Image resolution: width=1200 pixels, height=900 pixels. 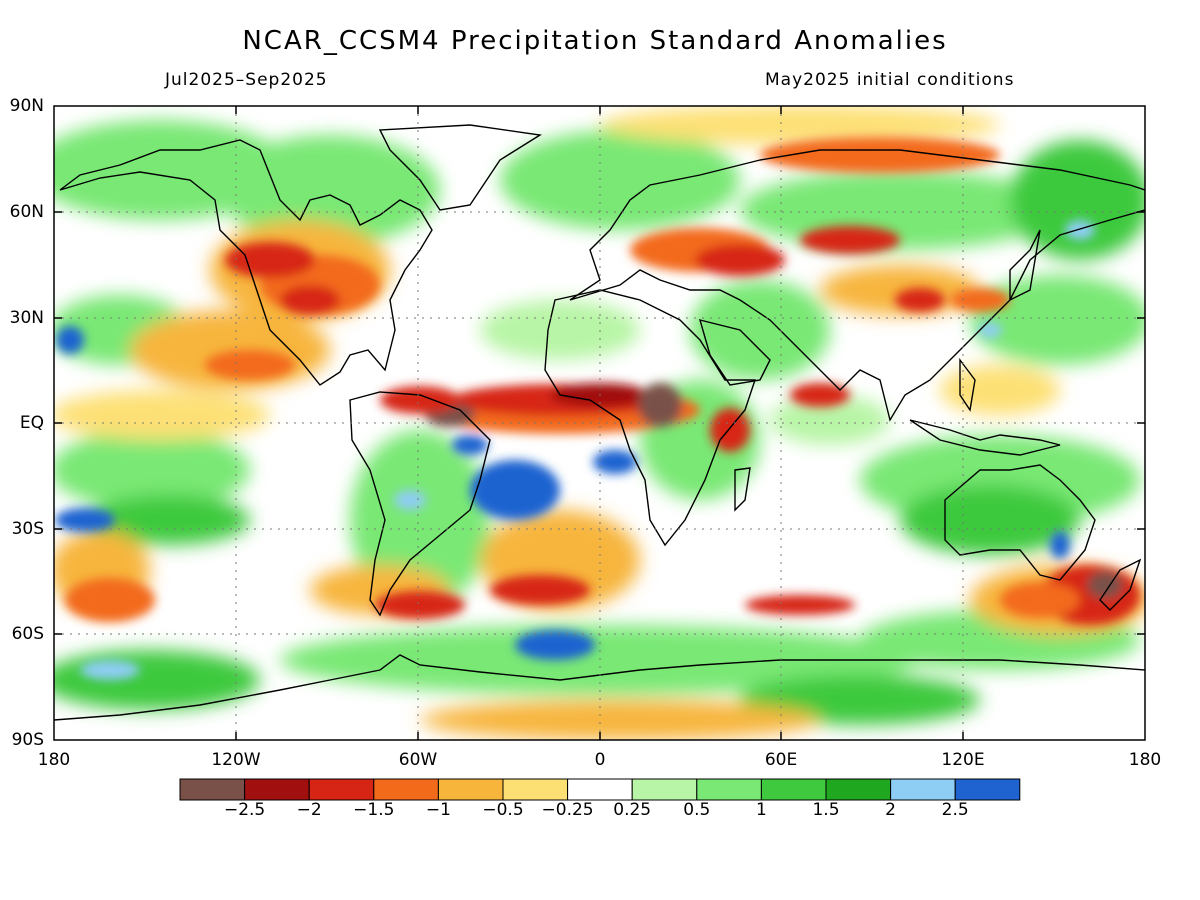 I want to click on lat-label-90n: 90N, so click(x=26, y=106).